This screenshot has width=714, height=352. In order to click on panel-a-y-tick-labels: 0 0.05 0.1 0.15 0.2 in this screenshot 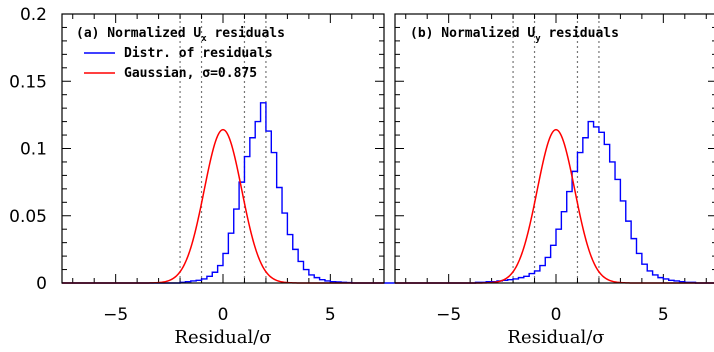, I will do `click(28, 149)`.